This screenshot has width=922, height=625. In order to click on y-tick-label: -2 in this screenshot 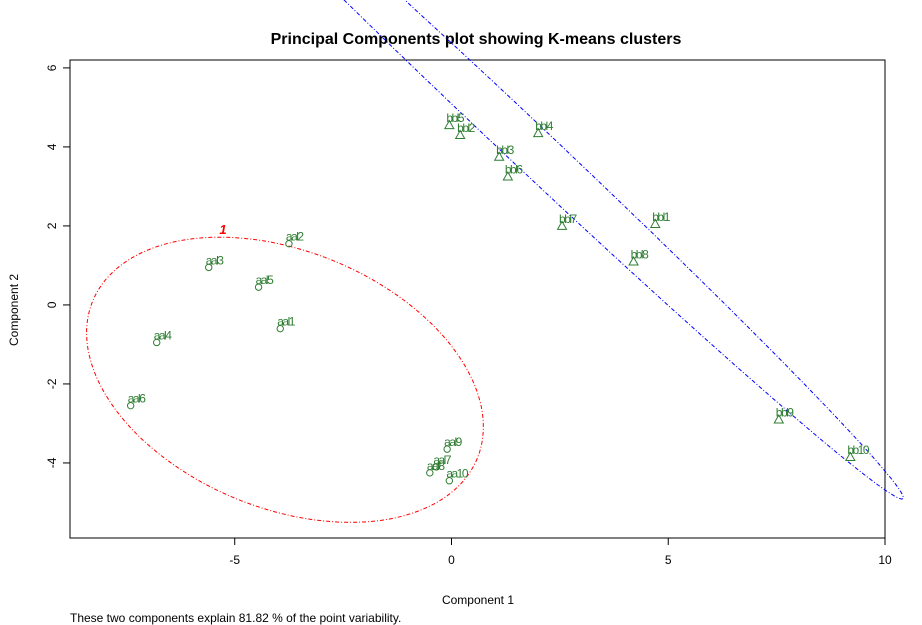, I will do `click(52, 383)`.